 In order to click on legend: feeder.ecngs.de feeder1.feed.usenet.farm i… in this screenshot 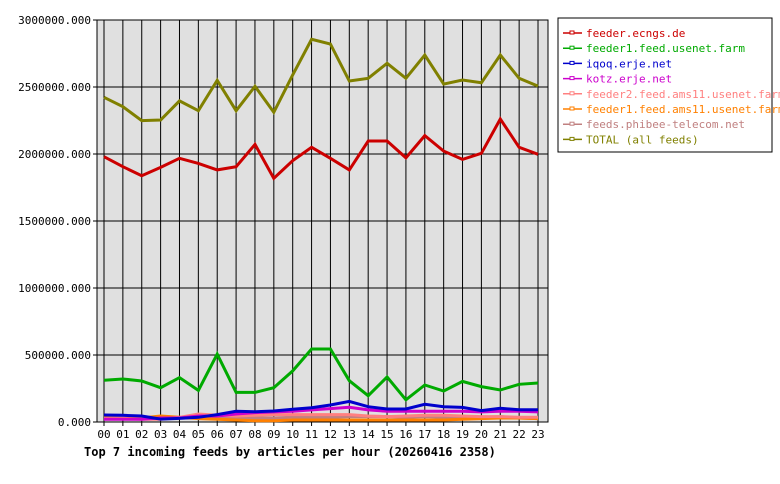, I will do `click(668, 85)`.